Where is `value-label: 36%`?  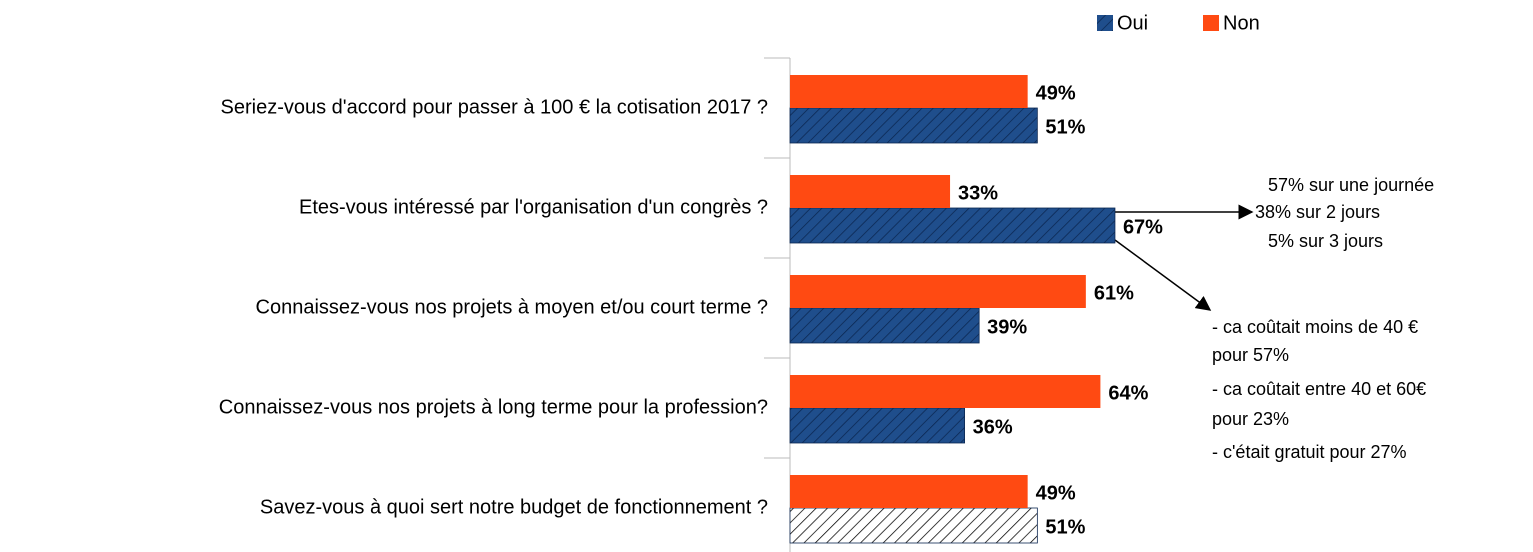 value-label: 36% is located at coordinates (993, 427).